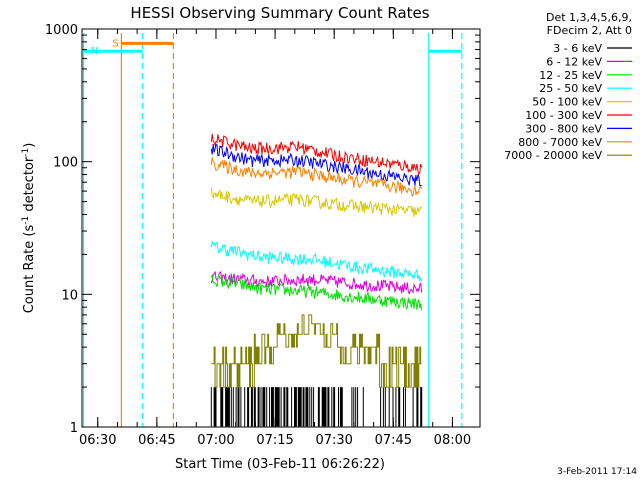 The height and width of the screenshot is (480, 640). I want to click on flag-label: N, so click(94, 51).